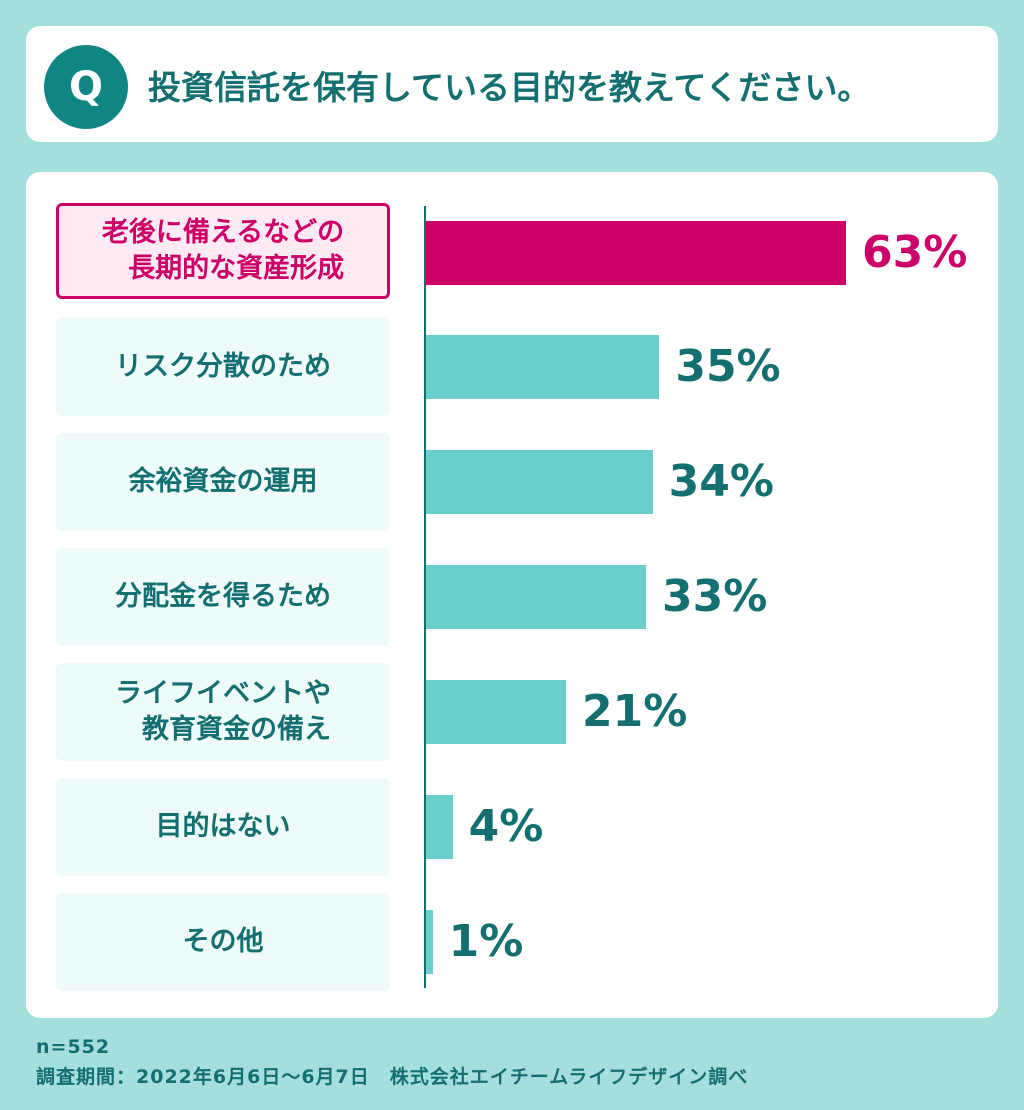 This screenshot has width=1024, height=1110. I want to click on category-box: ライフイベントや 教育資金の備え, so click(223, 712).